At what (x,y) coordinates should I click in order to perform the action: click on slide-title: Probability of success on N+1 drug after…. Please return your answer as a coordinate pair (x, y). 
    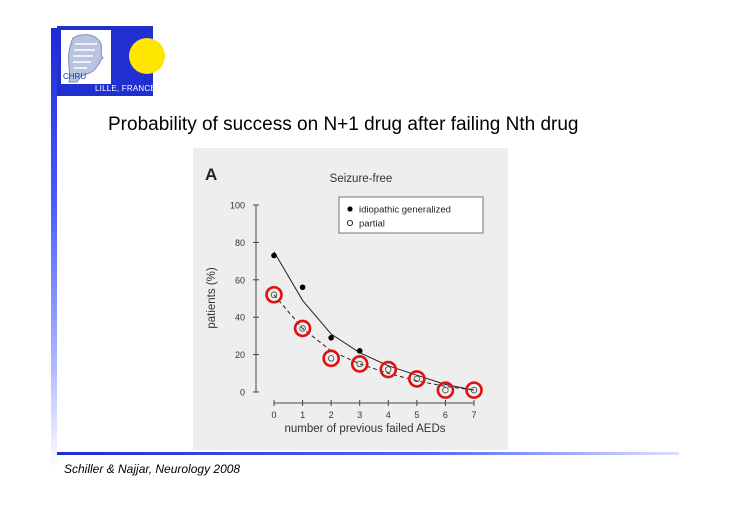
    Looking at the image, I should click on (343, 124).